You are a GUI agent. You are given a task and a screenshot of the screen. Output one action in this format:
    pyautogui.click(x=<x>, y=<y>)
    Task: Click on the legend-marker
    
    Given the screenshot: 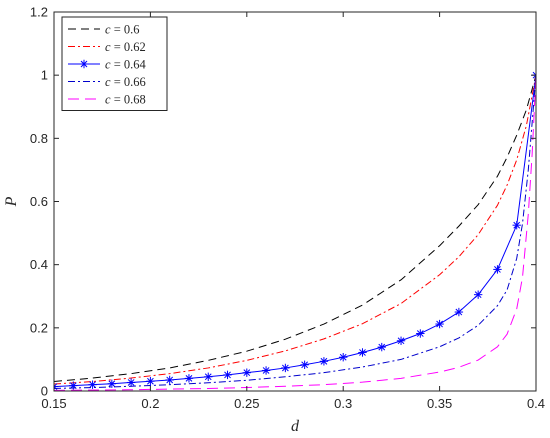 What is the action you would take?
    pyautogui.click(x=84, y=64)
    